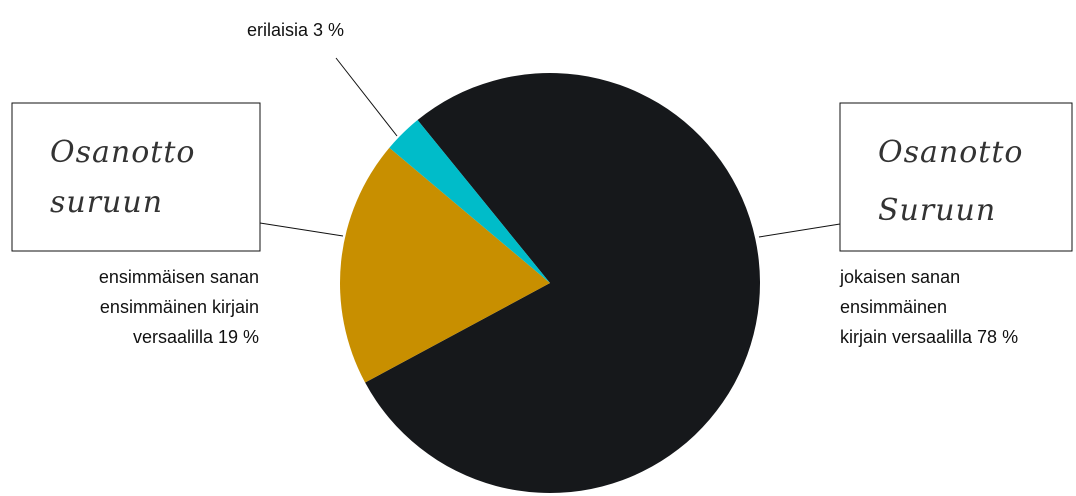 This screenshot has width=1076, height=496. I want to click on example-card-ensimmaisen-sanan: Osanotto suruun, so click(136, 177).